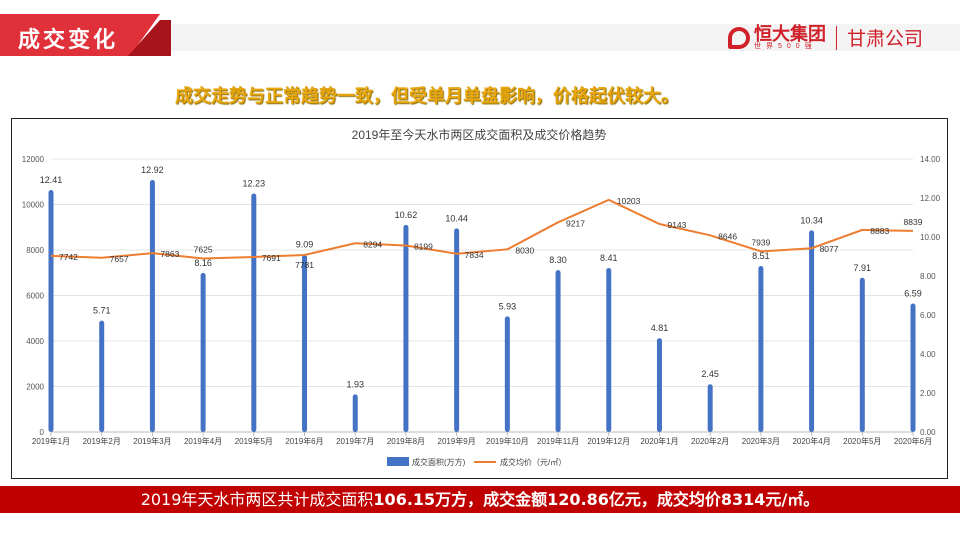 The width and height of the screenshot is (960, 540). What do you see at coordinates (913, 222) in the screenshot?
I see `line-data-label: 8839` at bounding box center [913, 222].